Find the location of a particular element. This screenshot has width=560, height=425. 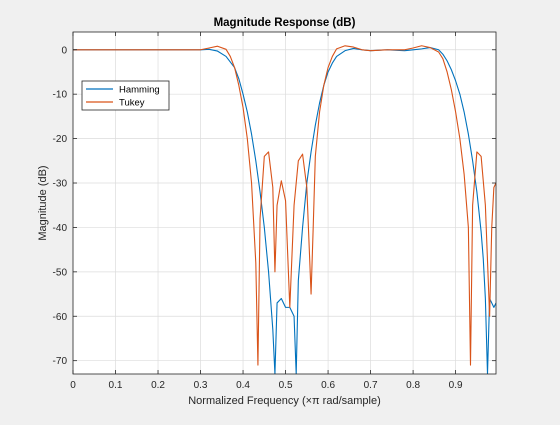

legend: Hamming Tukey is located at coordinates (125, 95).